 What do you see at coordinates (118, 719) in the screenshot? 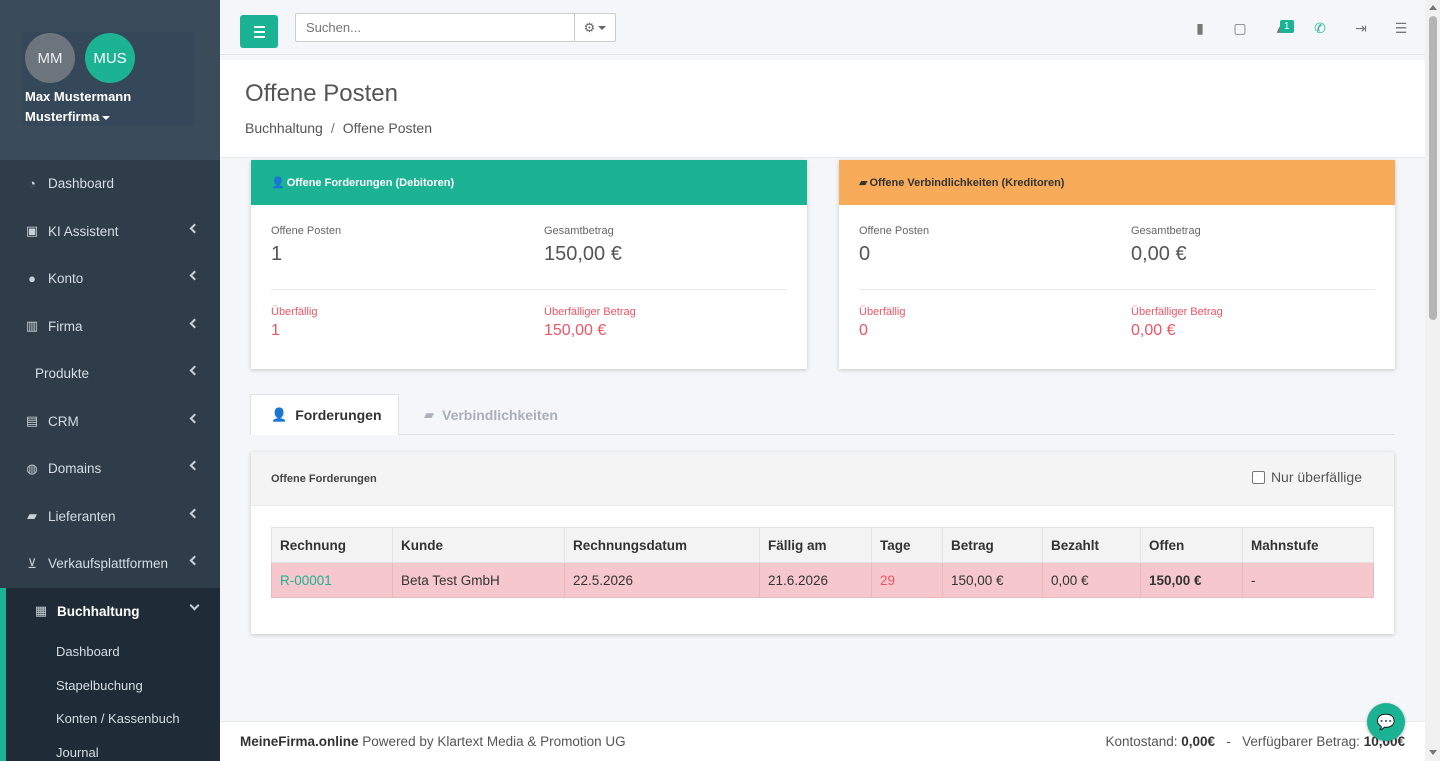
I see `sidebar-subitem-konten-kassenbuch: Konten / Kassenbuch` at bounding box center [118, 719].